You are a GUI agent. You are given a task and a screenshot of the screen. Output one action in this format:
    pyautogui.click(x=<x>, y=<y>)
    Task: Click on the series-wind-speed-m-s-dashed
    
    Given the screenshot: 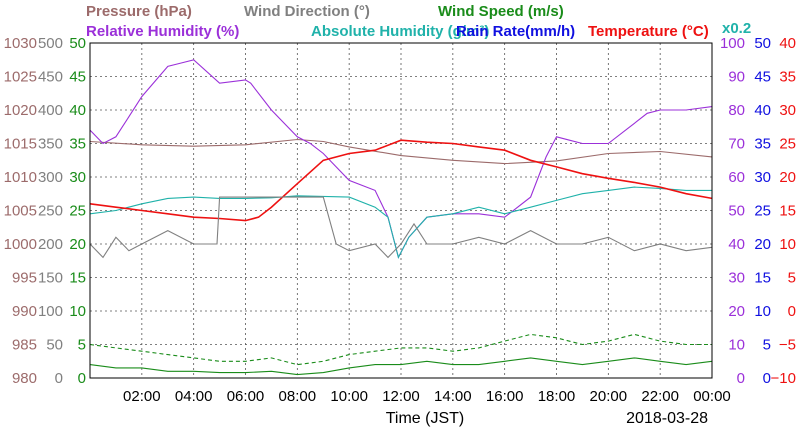 What is the action you would take?
    pyautogui.click(x=400, y=349)
    